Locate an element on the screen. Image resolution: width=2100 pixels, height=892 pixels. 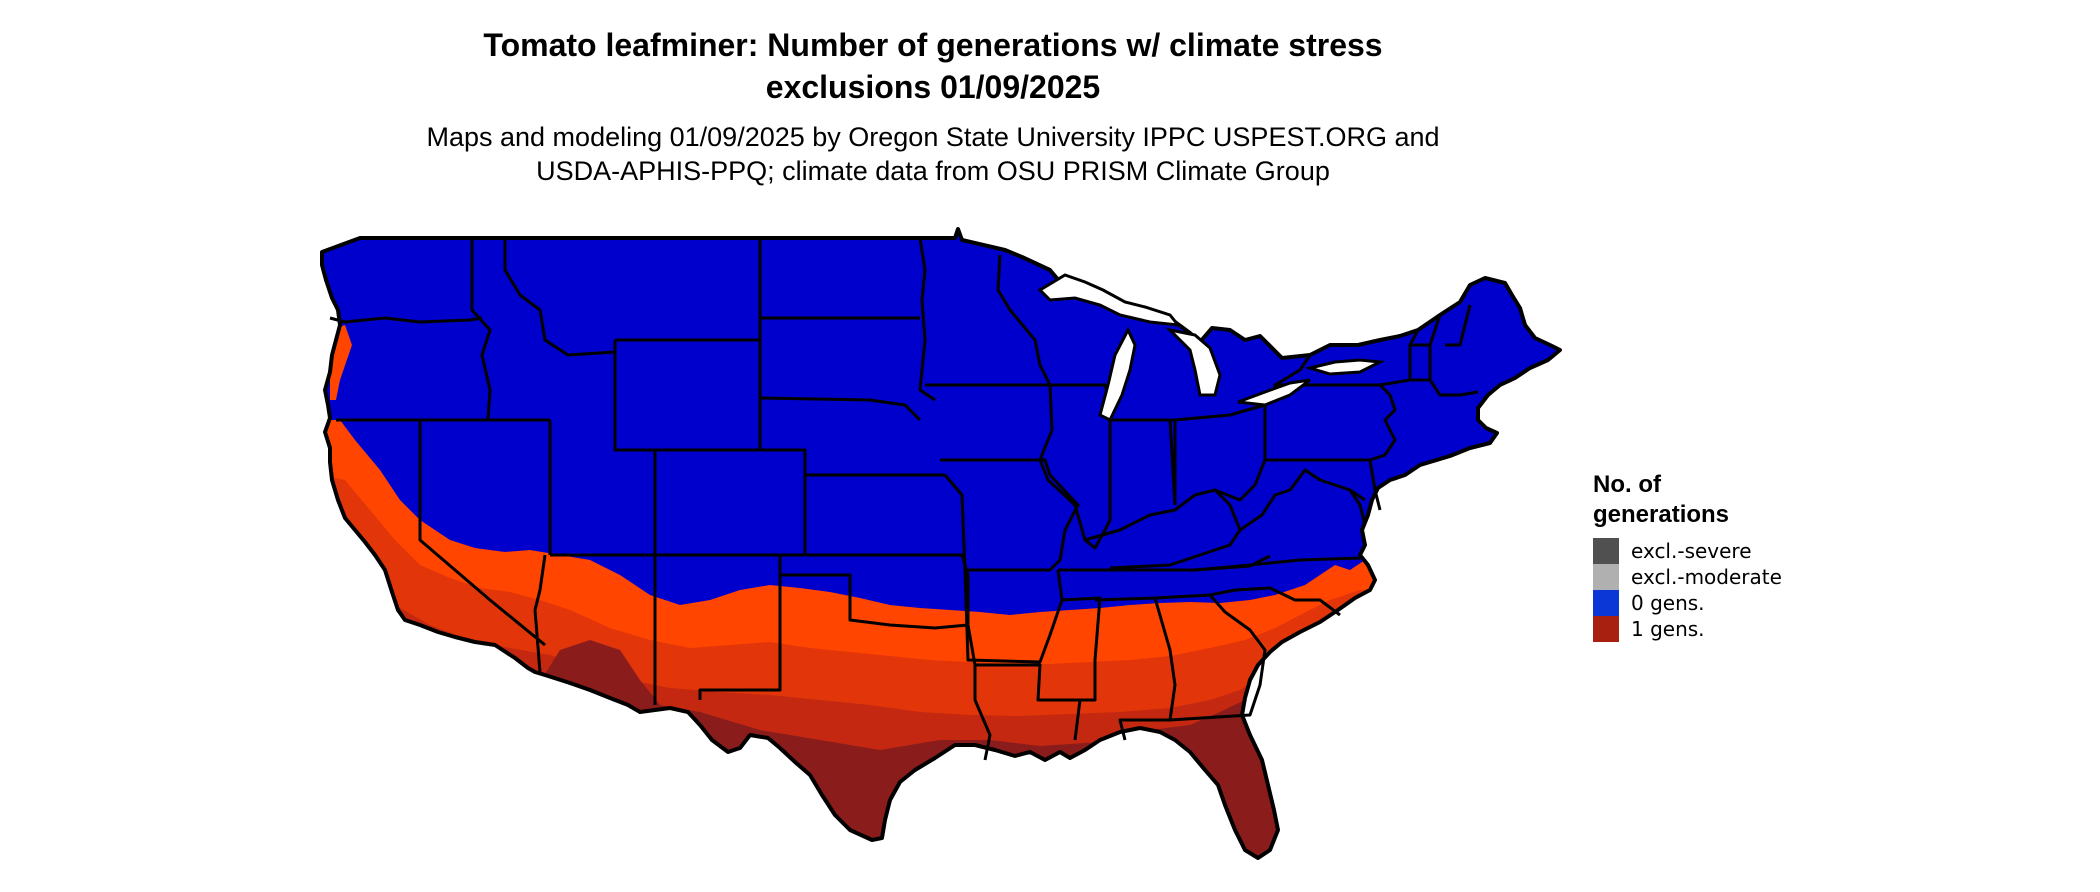
legend-items: excl.-severe excl.-moderate 0 gens. 1 gens. is located at coordinates (1687, 590).